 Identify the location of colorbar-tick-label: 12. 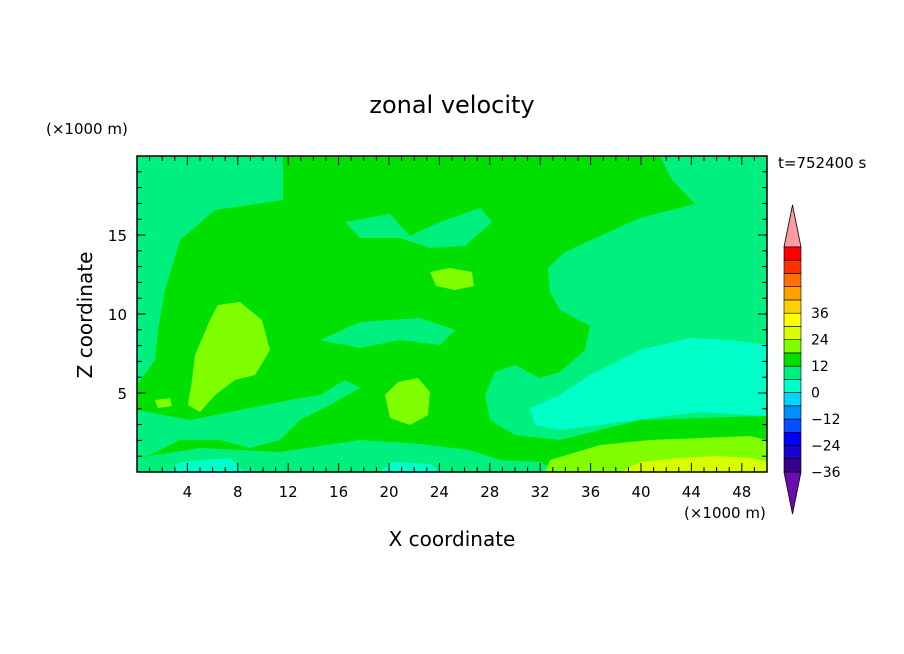
(820, 367).